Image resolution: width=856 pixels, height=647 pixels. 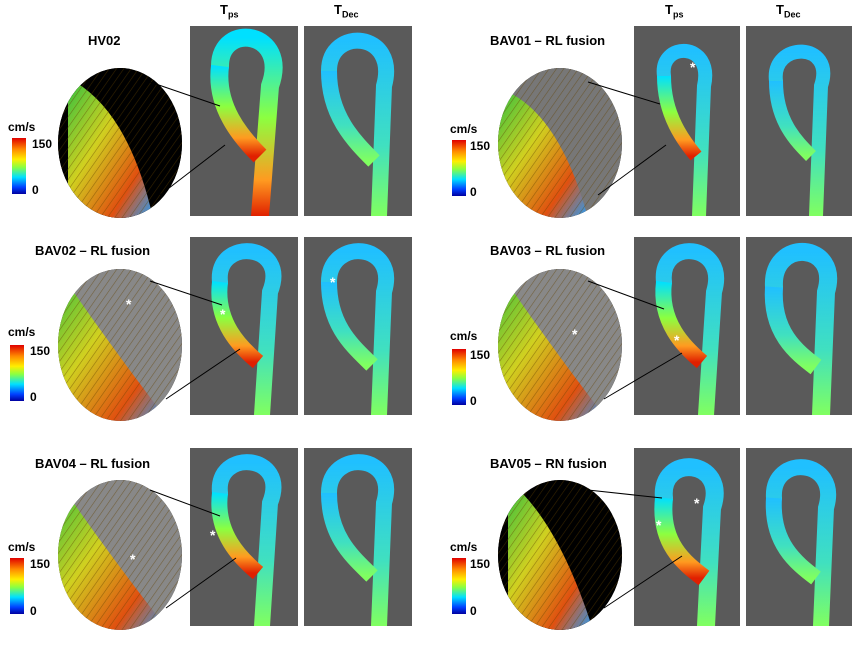 I want to click on column-header-tps-right: Tps, so click(x=674, y=11).